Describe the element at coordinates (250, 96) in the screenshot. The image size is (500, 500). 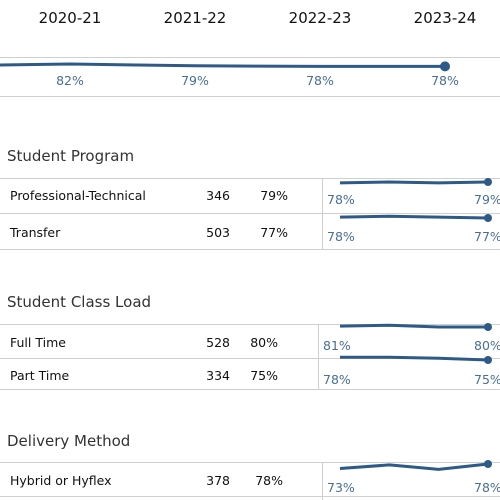
I see `overall-divider` at that location.